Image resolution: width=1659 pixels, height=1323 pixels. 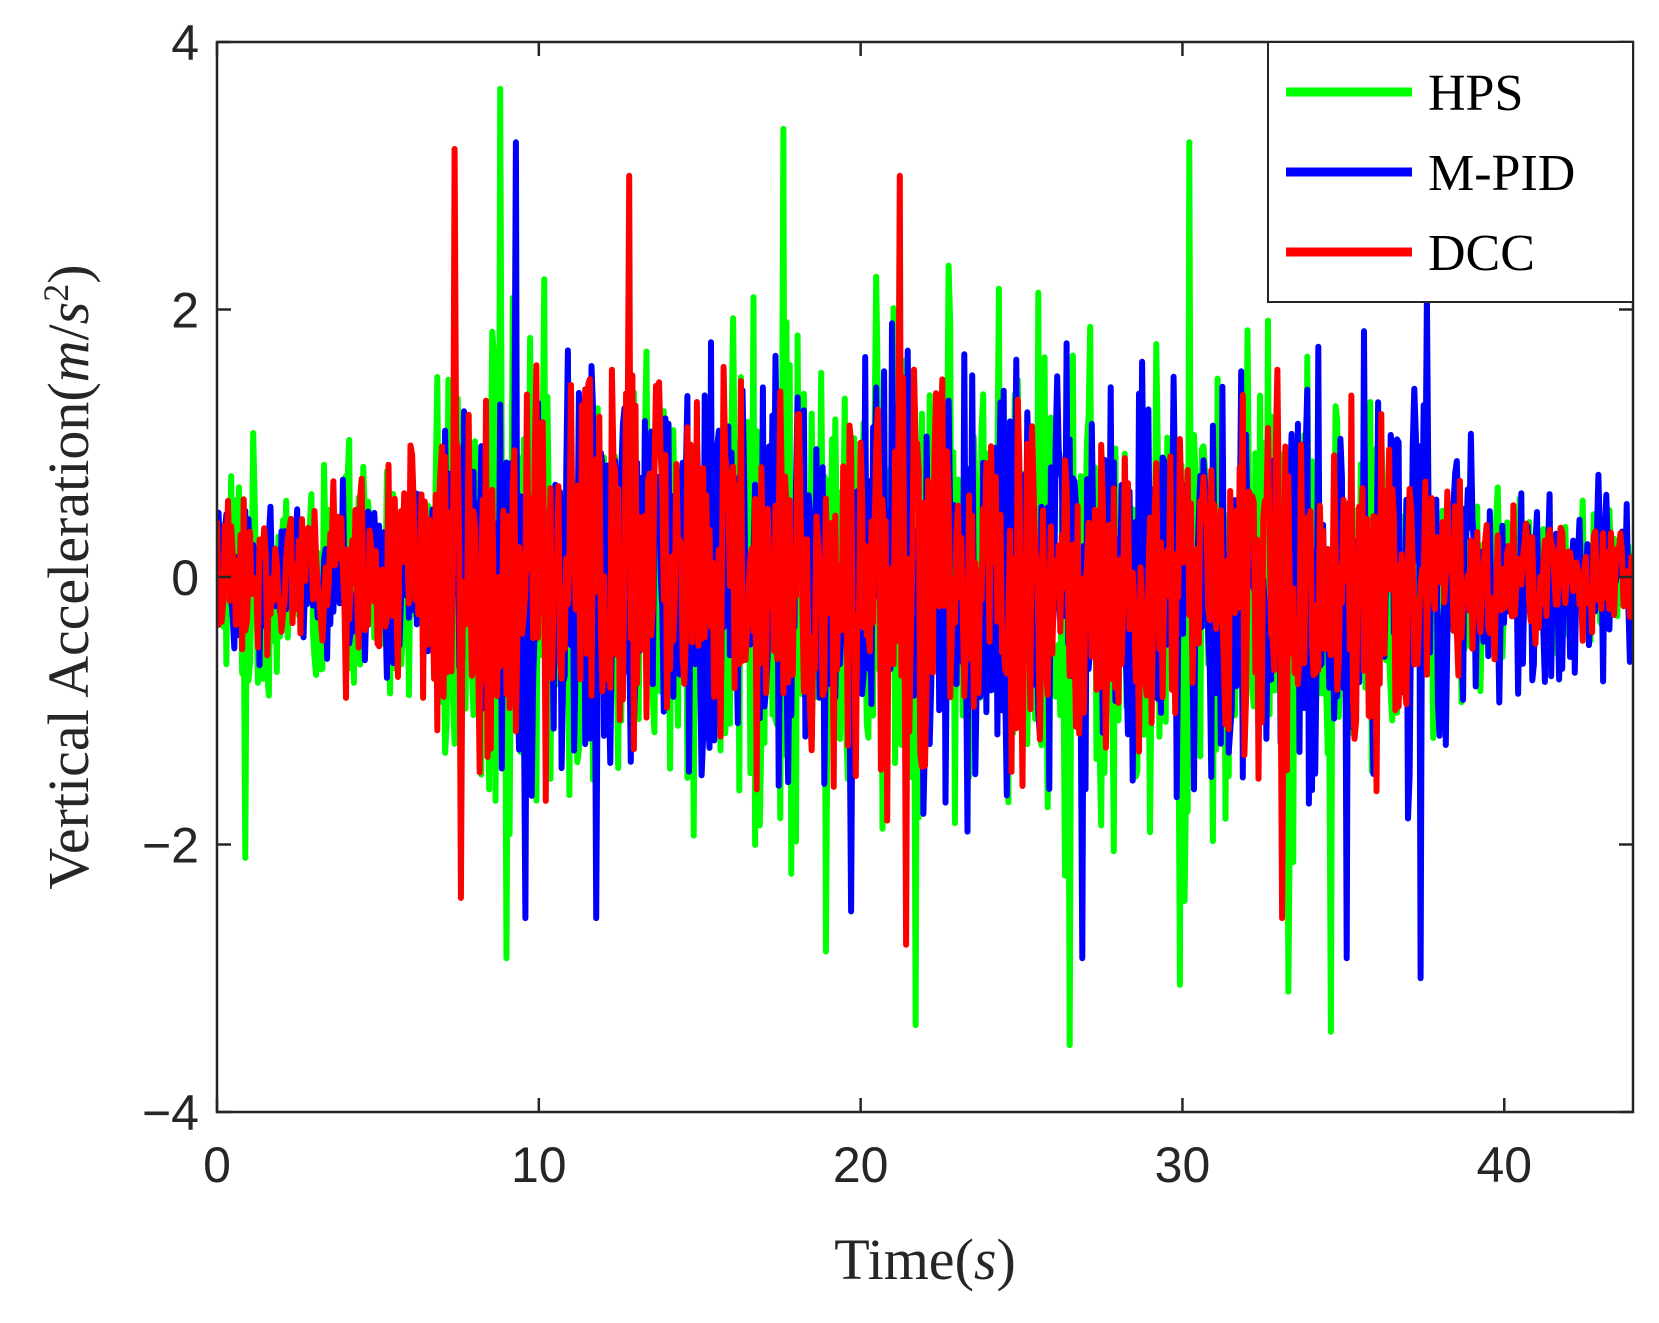 I want to click on y-axis-label-text: Vertical Acceleration, so click(x=68, y=646).